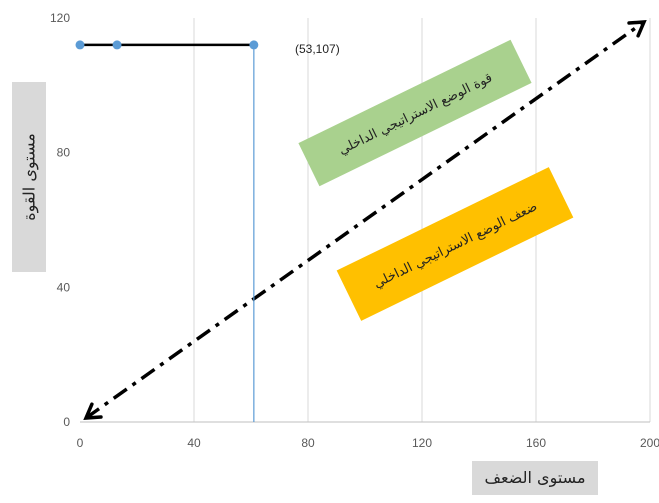 This screenshot has width=659, height=503. I want to click on point-annotation: (53,107), so click(317, 49).